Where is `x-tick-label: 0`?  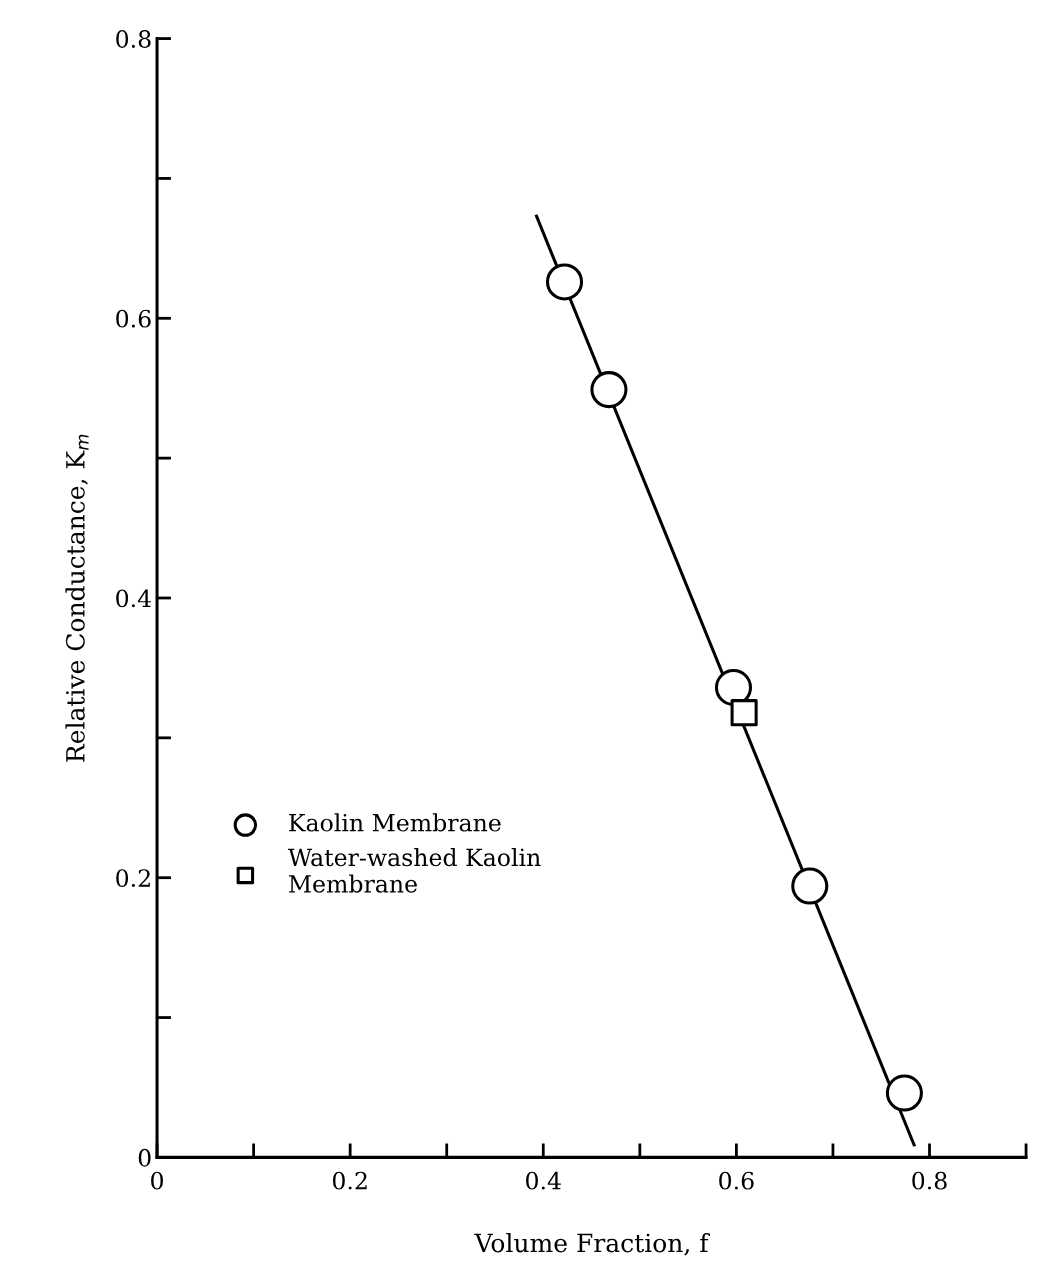
x-tick-label: 0 is located at coordinates (157, 1180).